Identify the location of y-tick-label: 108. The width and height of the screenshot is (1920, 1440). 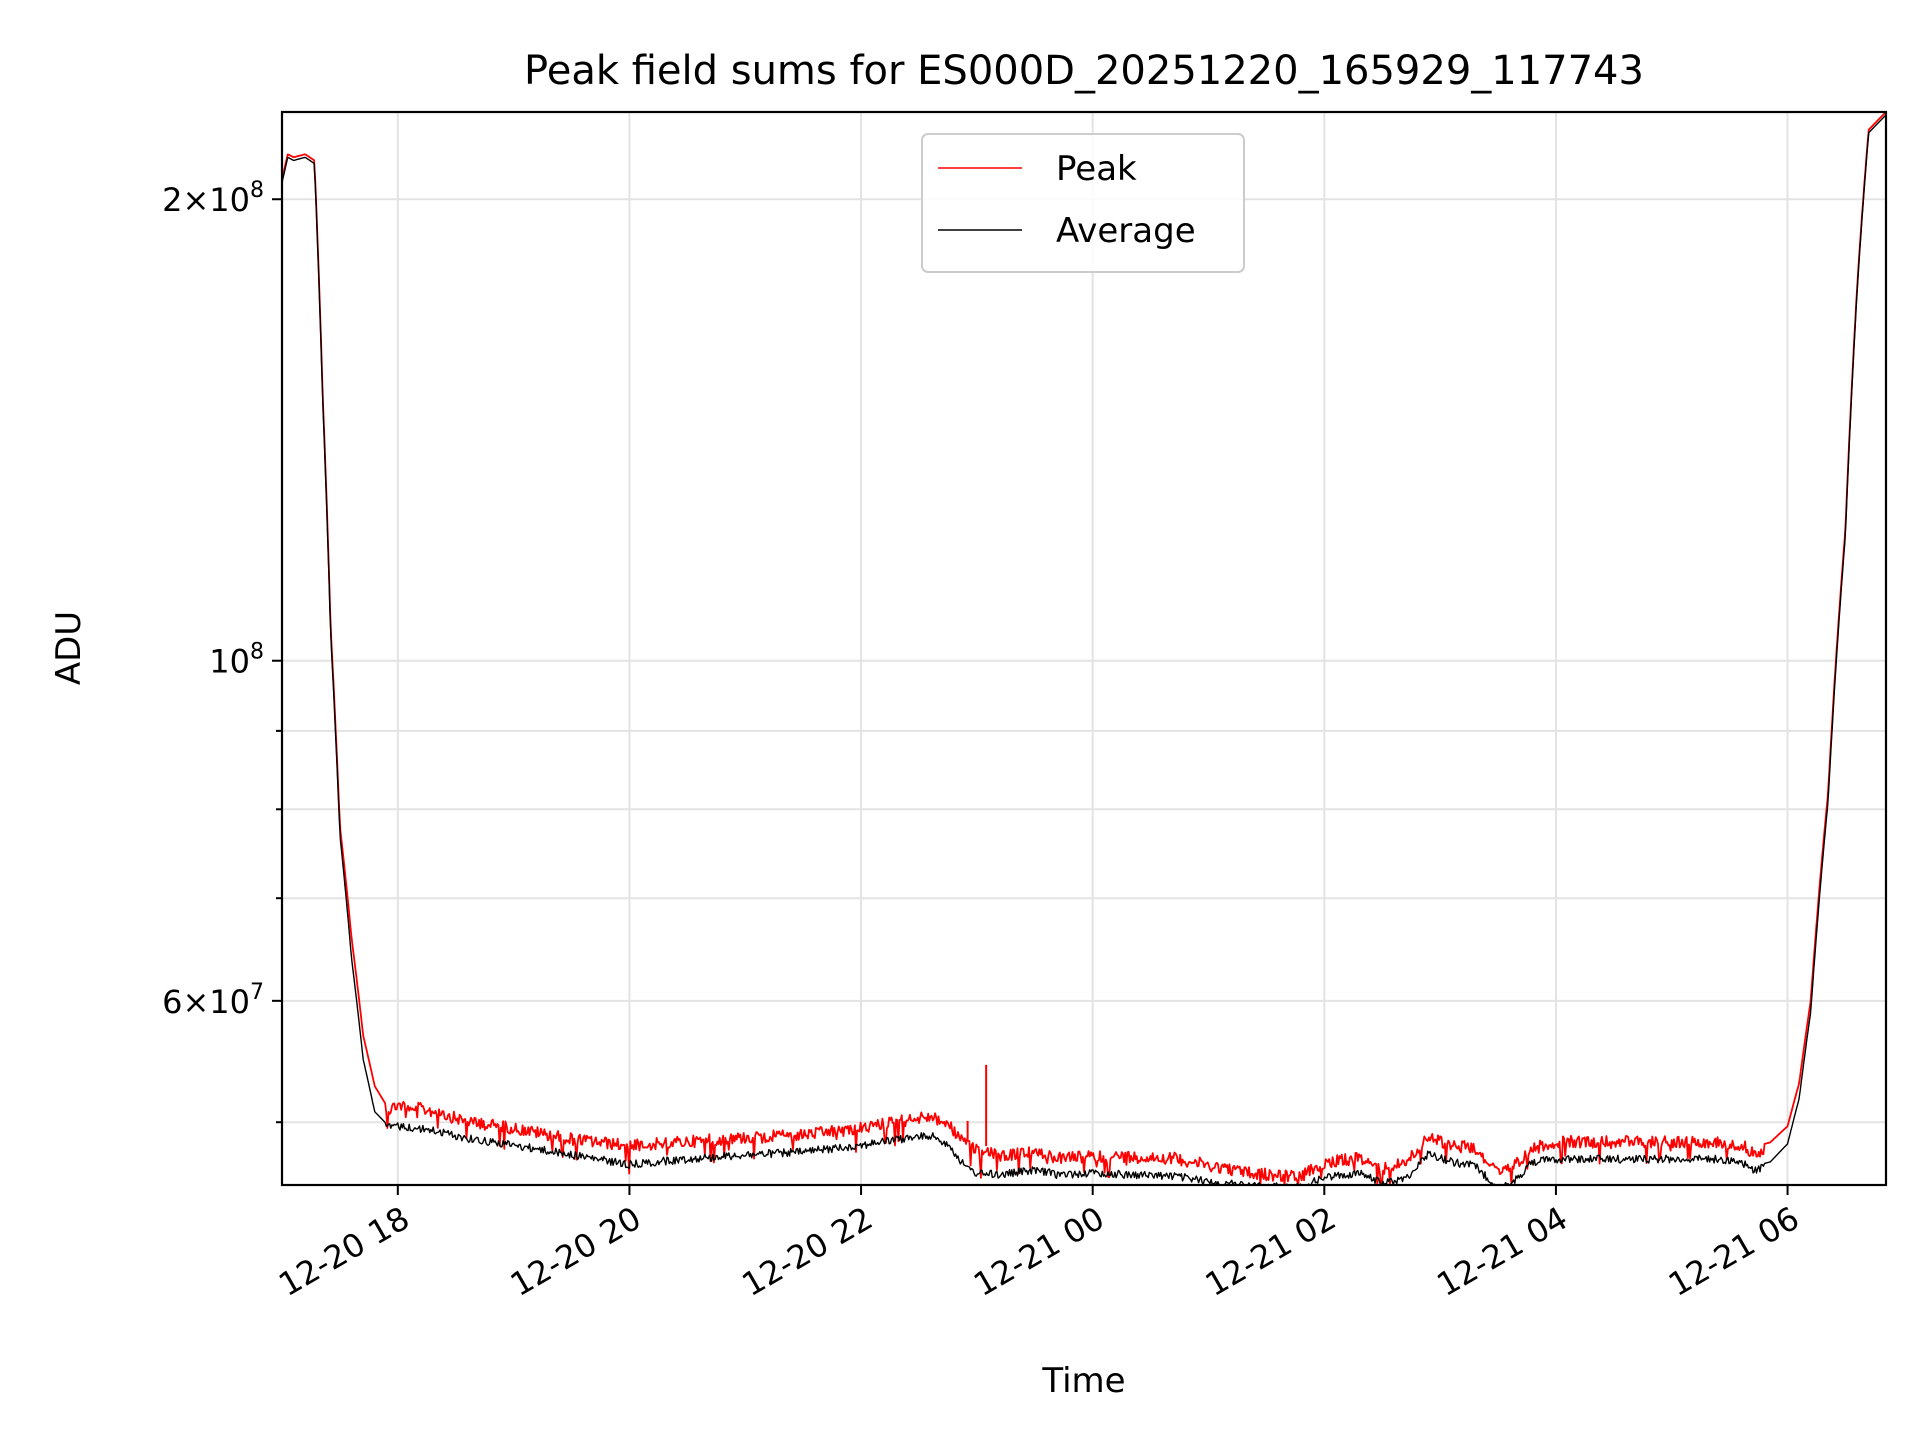
(236, 660).